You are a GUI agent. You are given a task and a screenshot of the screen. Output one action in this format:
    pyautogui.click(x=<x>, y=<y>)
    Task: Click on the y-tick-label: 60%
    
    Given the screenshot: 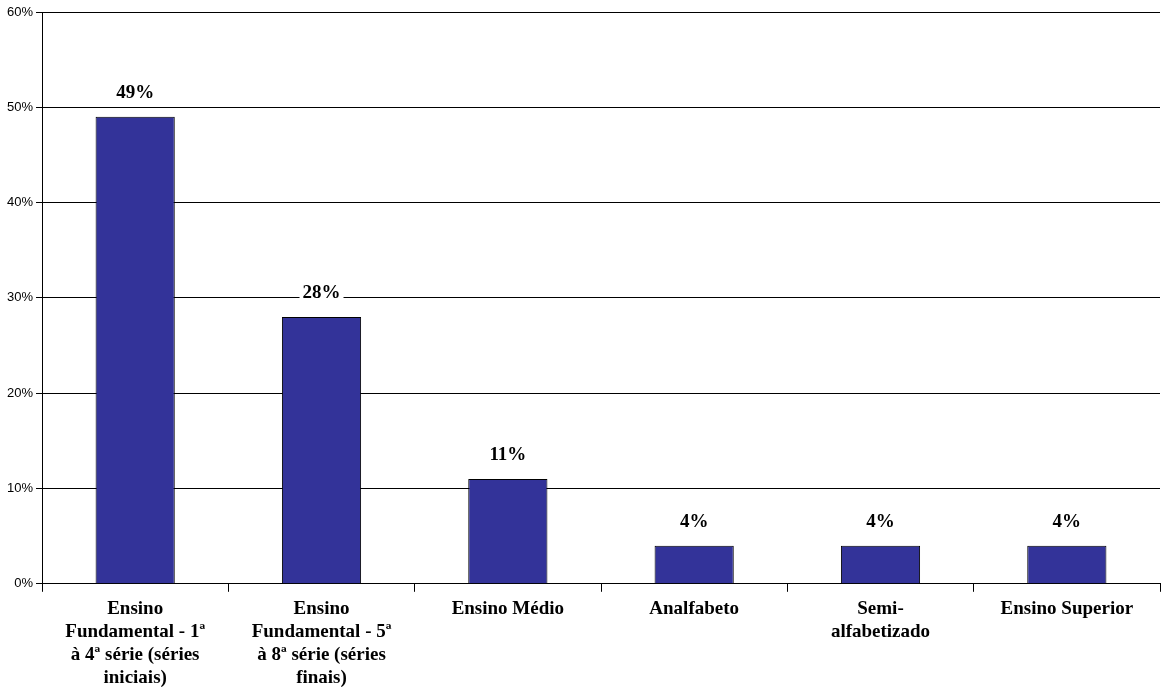 What is the action you would take?
    pyautogui.click(x=20, y=11)
    